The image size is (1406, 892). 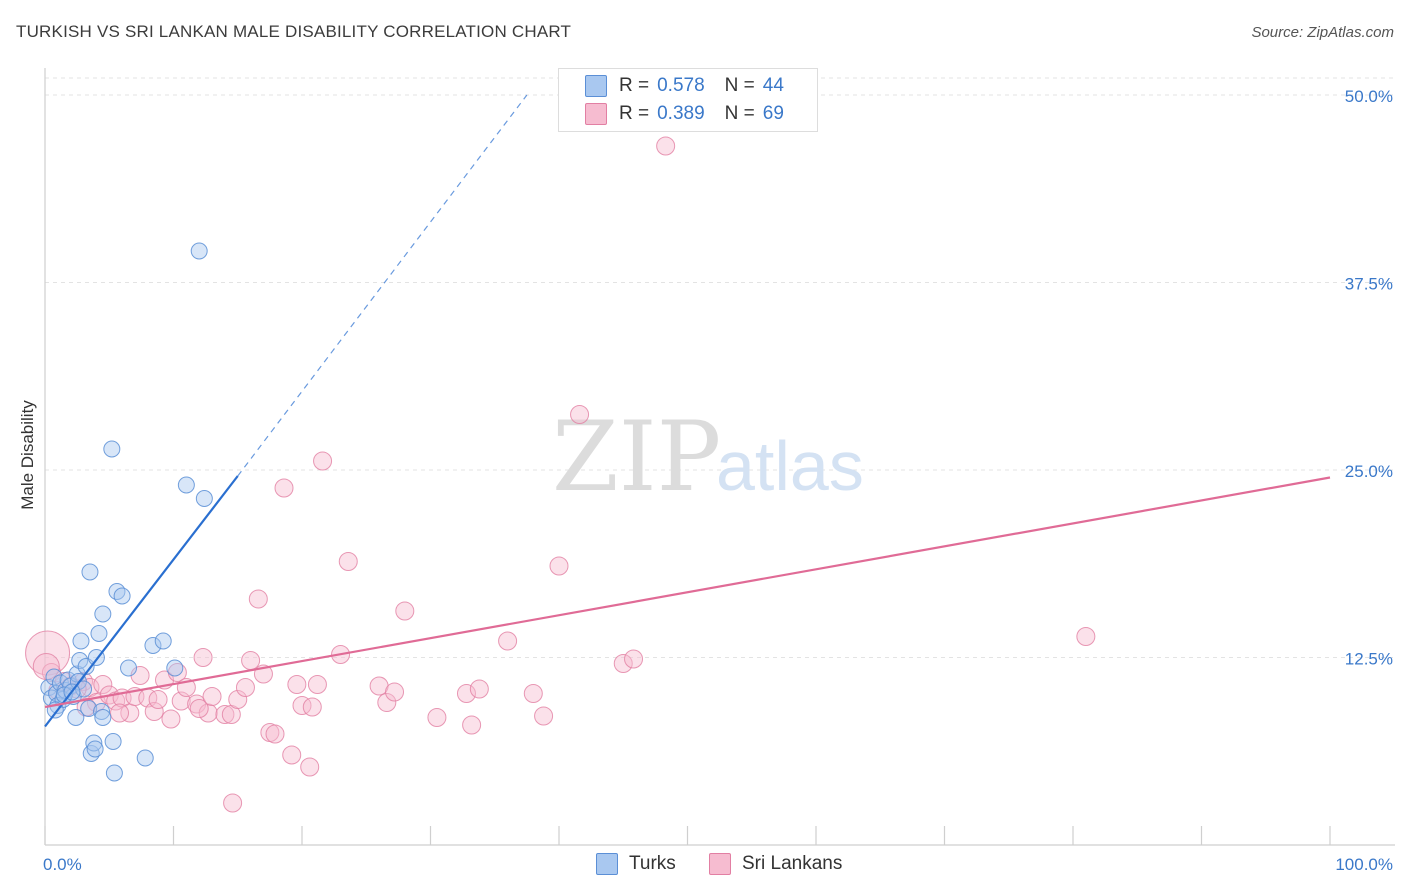 What do you see at coordinates (773, 85) in the screenshot?
I see `legend-n-value: 44` at bounding box center [773, 85].